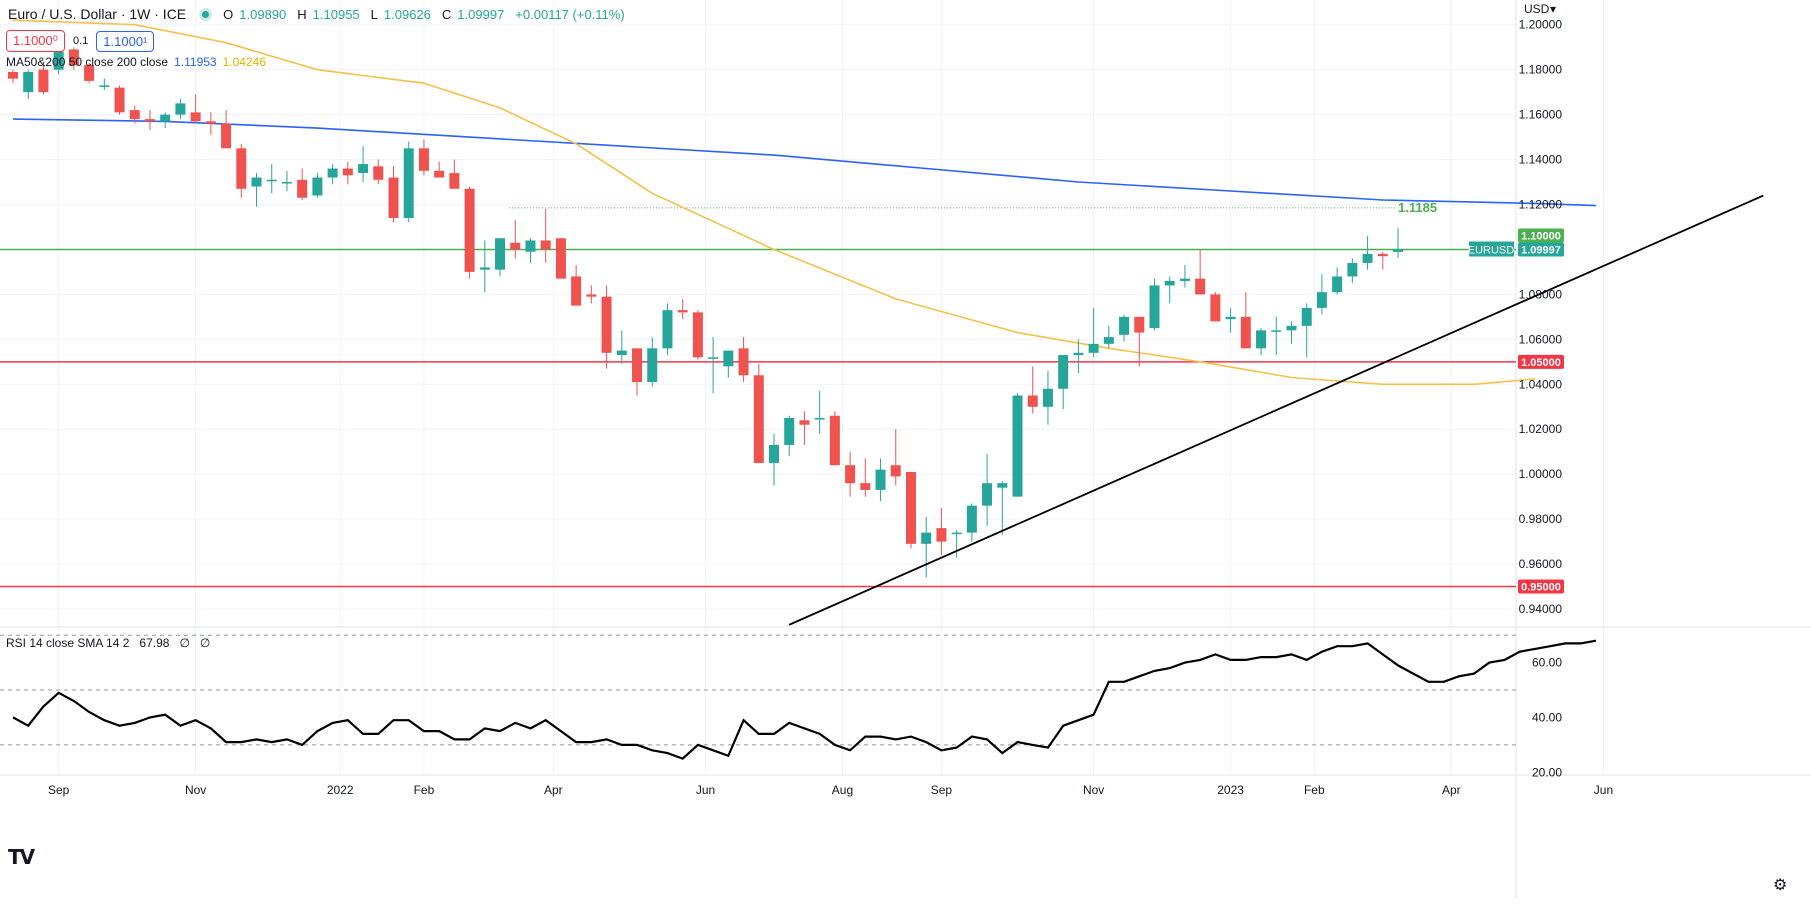  I want to click on price-tag-text: 1.09997, so click(1541, 251).